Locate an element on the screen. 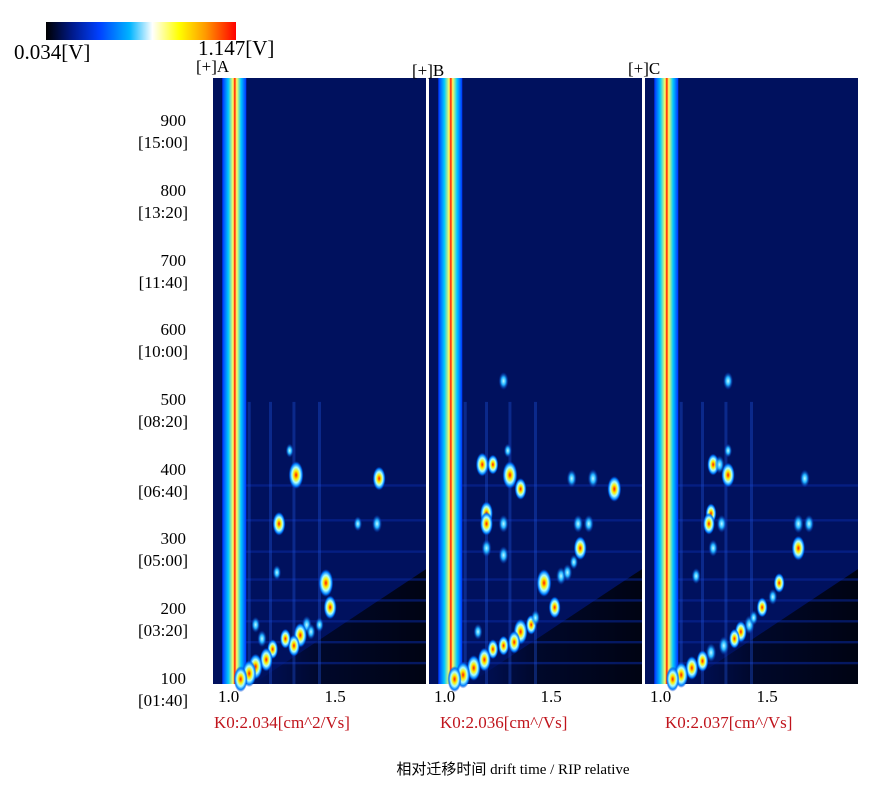 The width and height of the screenshot is (886, 798). y-tick-label: 800 is located at coordinates (173, 190).